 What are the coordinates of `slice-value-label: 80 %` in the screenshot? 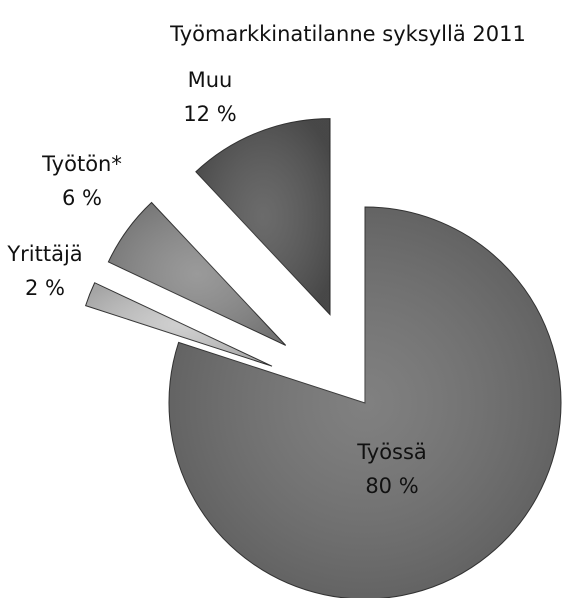 It's located at (391, 486).